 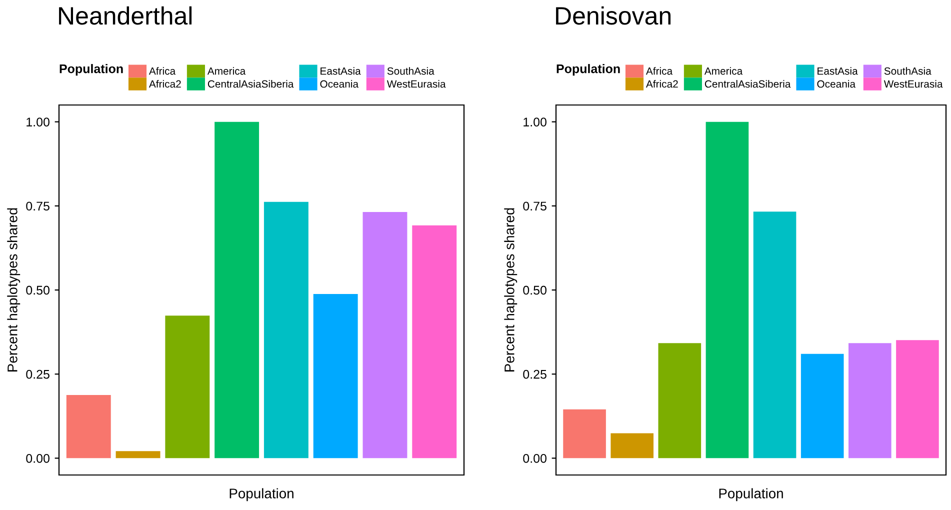 I want to click on chart-title: Neanderthal, so click(x=125, y=15).